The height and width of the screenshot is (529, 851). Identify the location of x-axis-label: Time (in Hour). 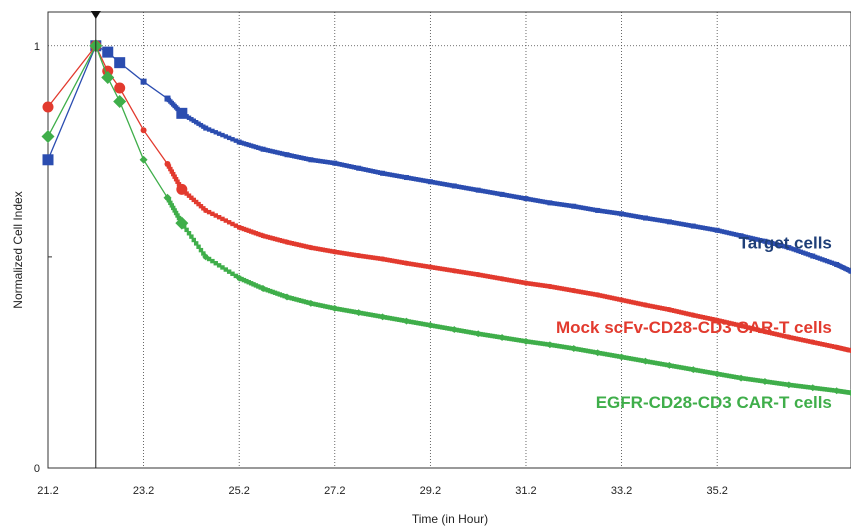
(450, 519).